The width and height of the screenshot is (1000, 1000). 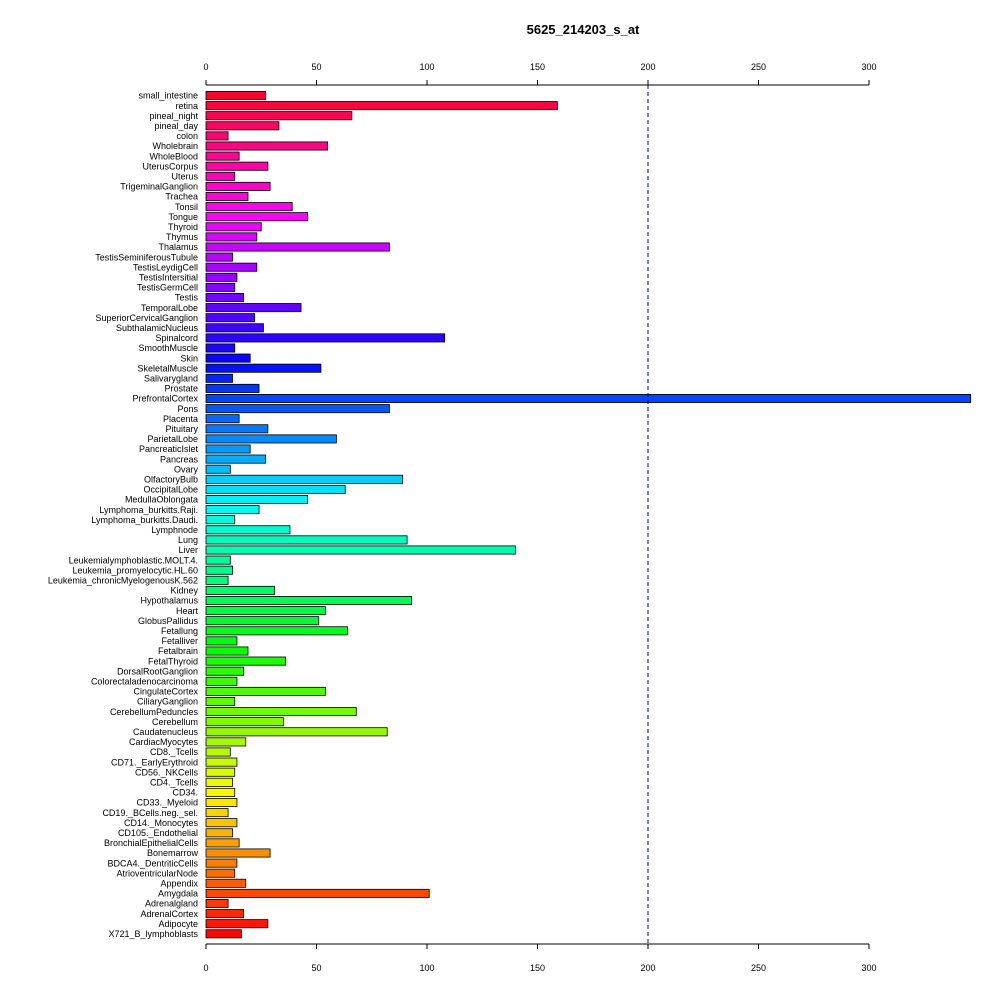 What do you see at coordinates (157, 873) in the screenshot?
I see `category-label: AtrioventricularNode` at bounding box center [157, 873].